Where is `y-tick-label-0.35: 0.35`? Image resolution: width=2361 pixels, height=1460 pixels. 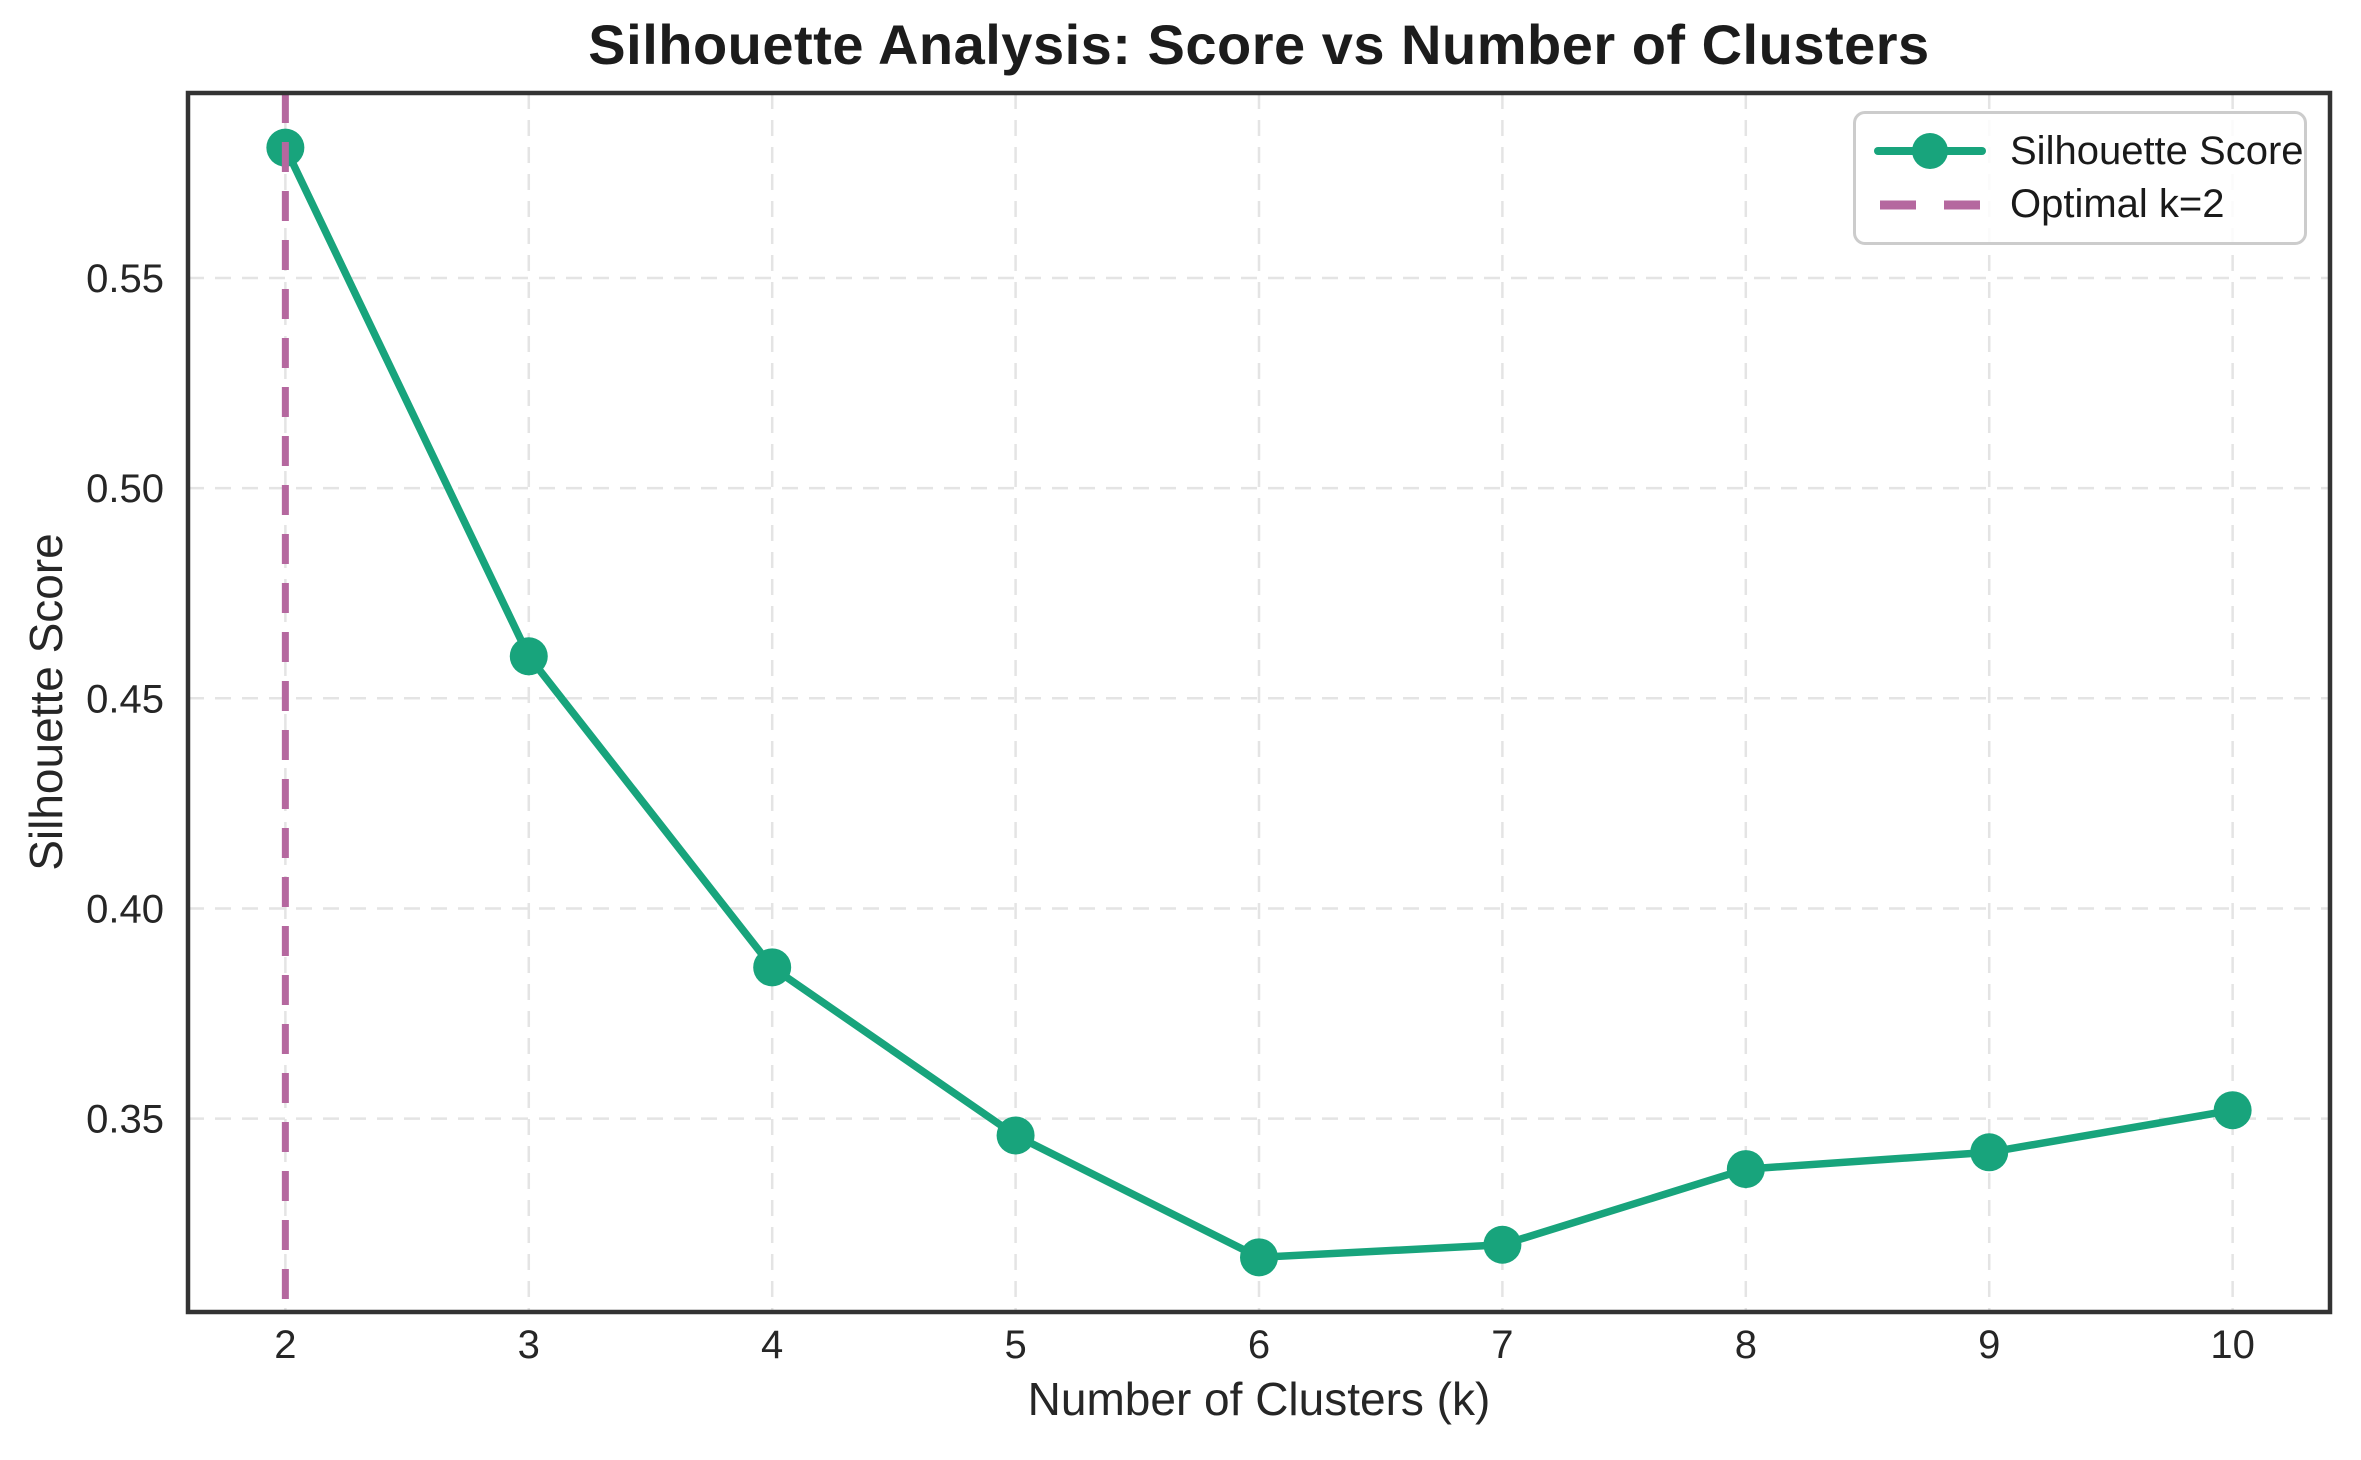 y-tick-label-0.35: 0.35 is located at coordinates (125, 1120).